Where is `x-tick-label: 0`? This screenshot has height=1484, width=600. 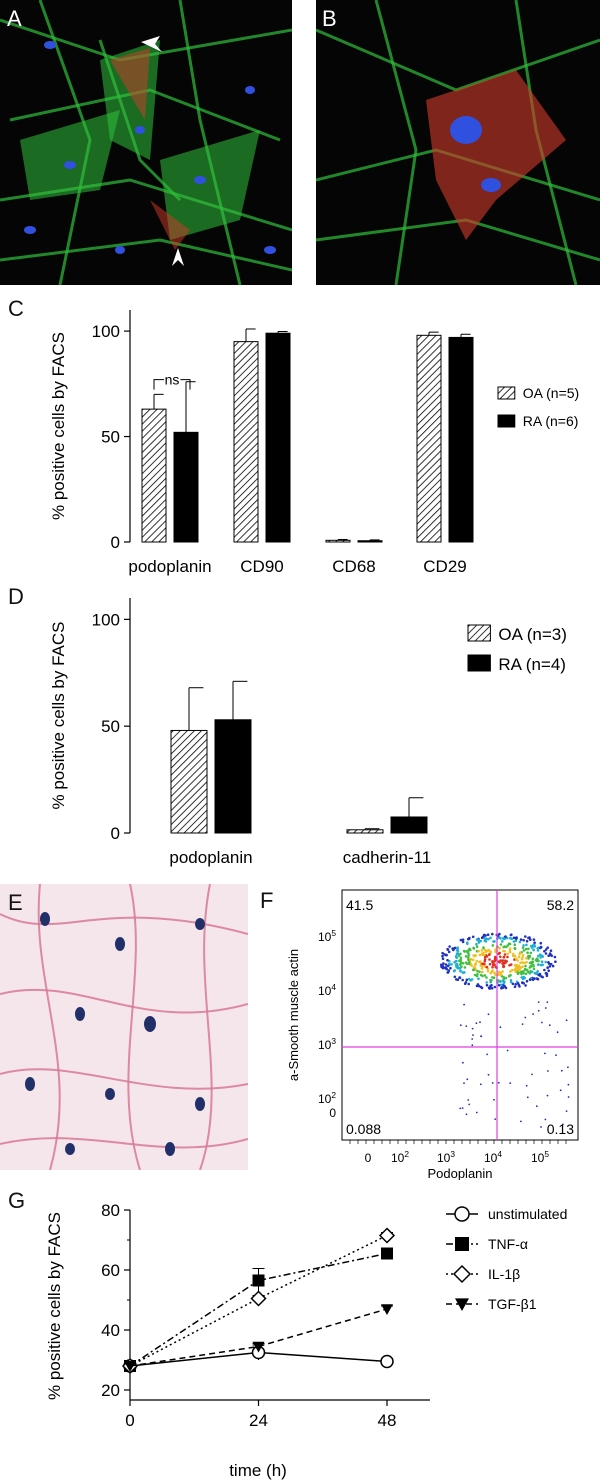 x-tick-label: 0 is located at coordinates (129, 1420).